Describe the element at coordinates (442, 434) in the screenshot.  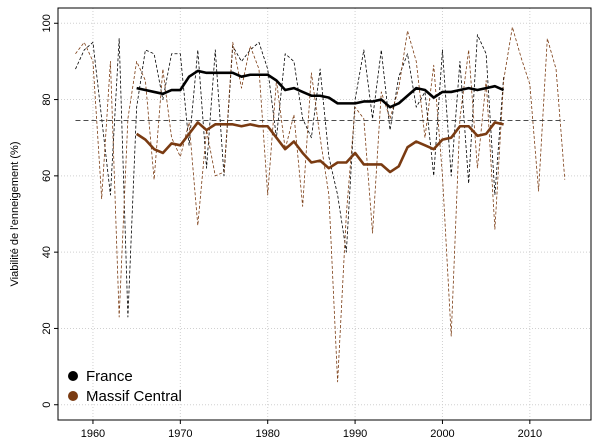
I see `x-tick-label: 2000` at that location.